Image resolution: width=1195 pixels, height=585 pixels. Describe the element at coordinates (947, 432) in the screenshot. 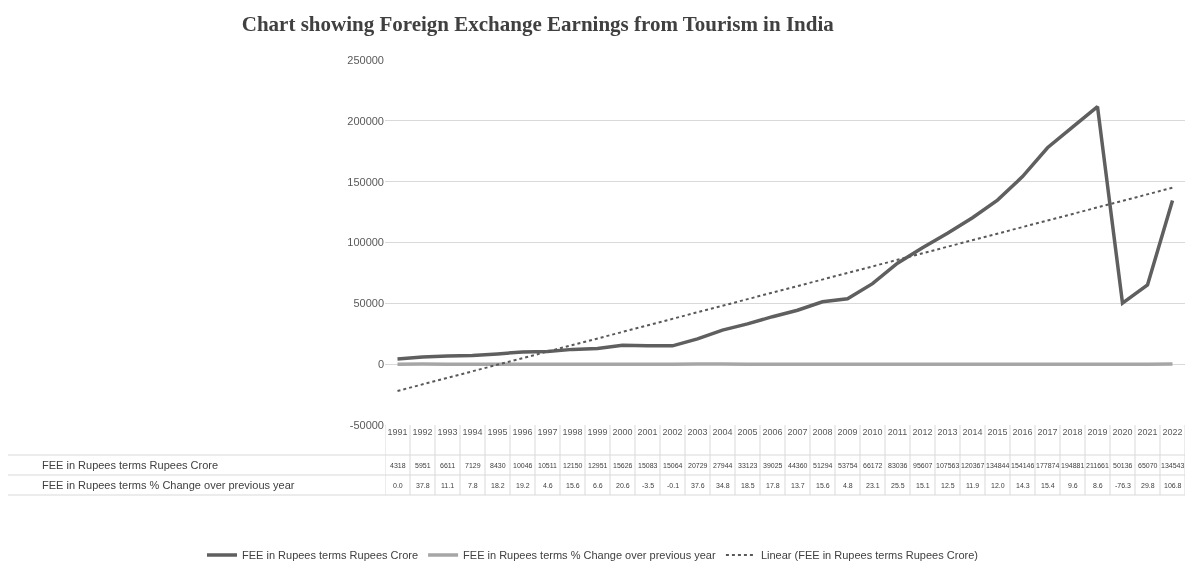

I see `x-tick-label: 2013` at that location.